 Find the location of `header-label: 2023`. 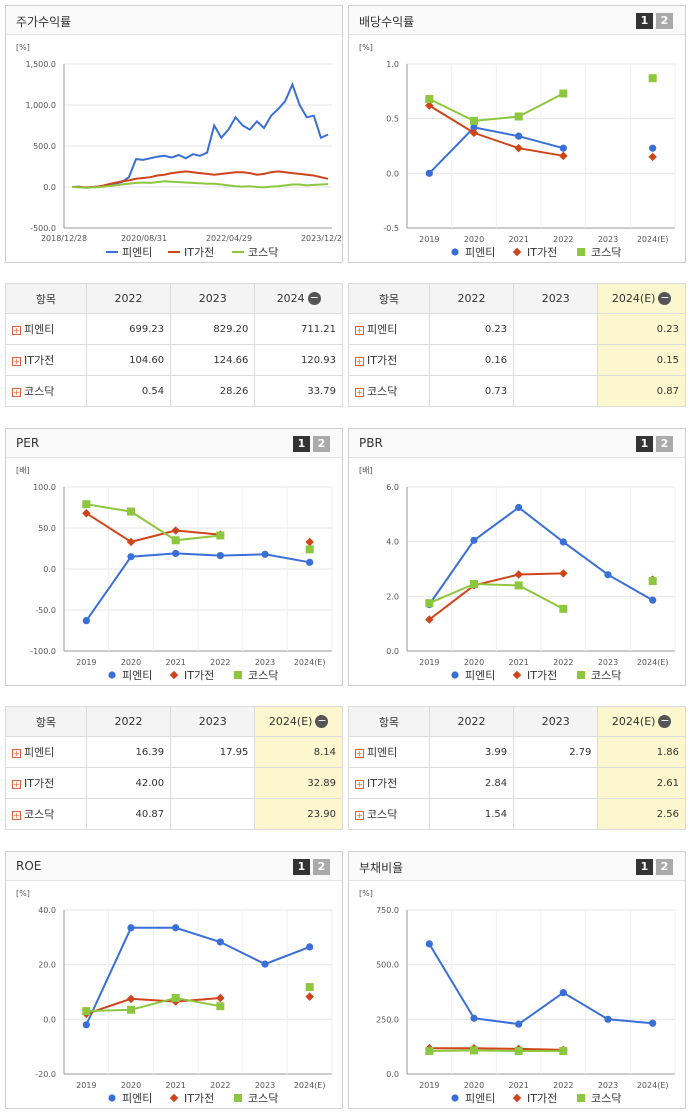

header-label: 2023 is located at coordinates (555, 721).